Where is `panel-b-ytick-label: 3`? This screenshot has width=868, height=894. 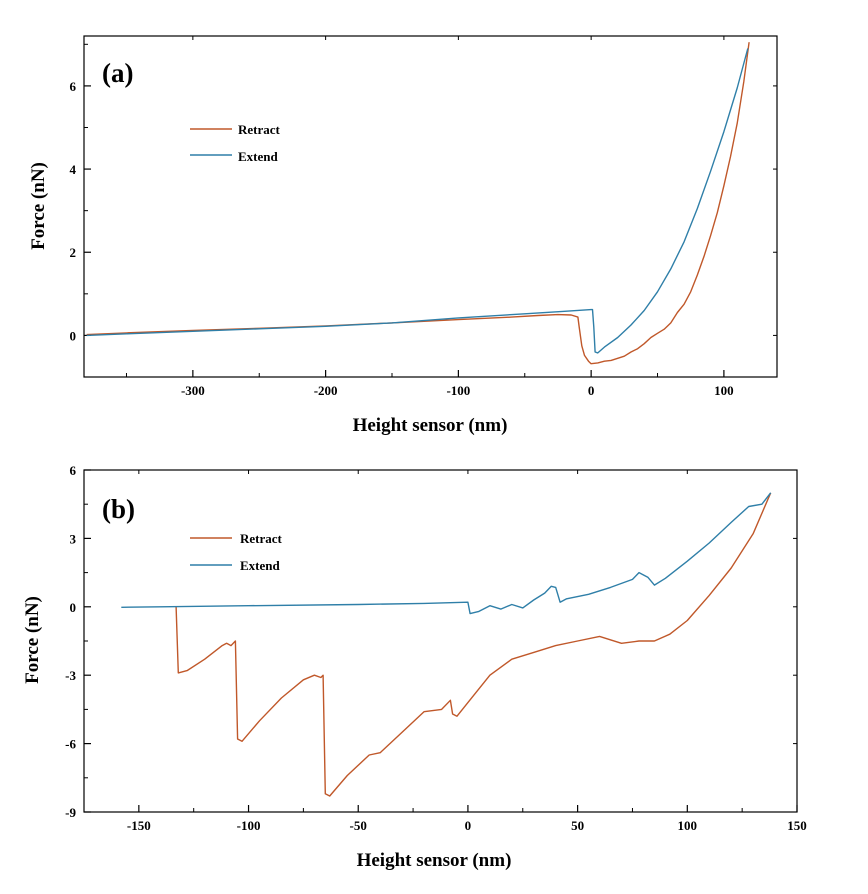 panel-b-ytick-label: 3 is located at coordinates (73, 538).